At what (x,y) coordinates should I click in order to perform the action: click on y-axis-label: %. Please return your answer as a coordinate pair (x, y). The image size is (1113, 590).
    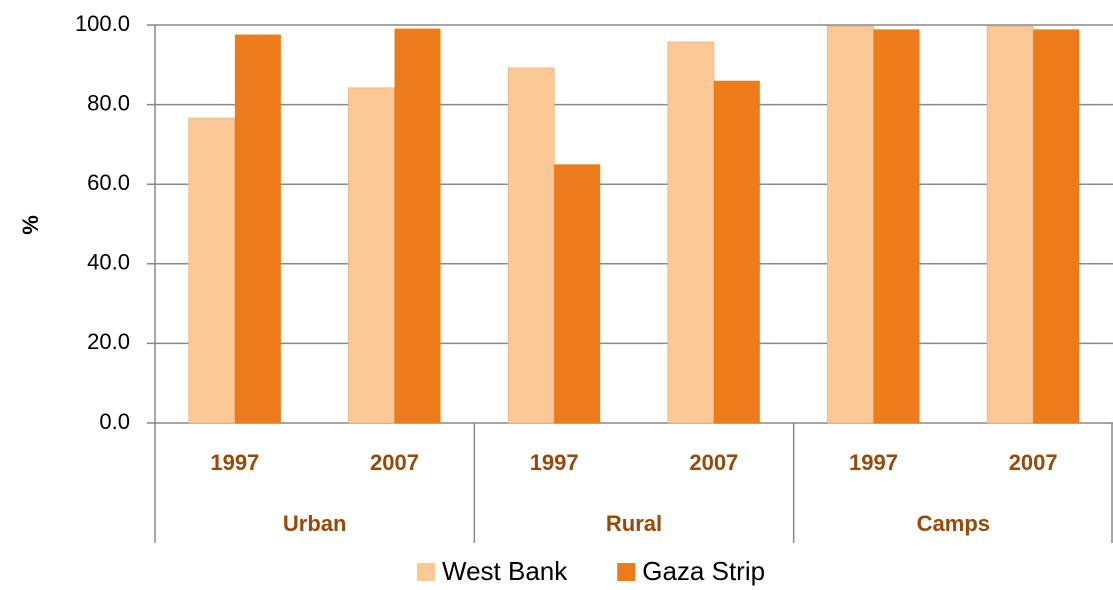
    Looking at the image, I should click on (30, 225).